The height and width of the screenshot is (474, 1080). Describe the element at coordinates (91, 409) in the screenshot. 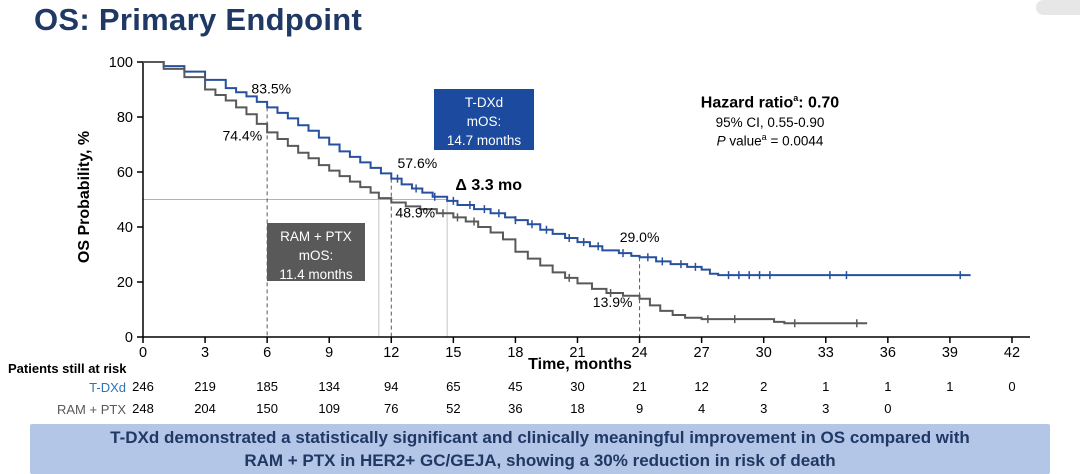

I see `at-risk-row-label-ram: RAM + PTX` at that location.